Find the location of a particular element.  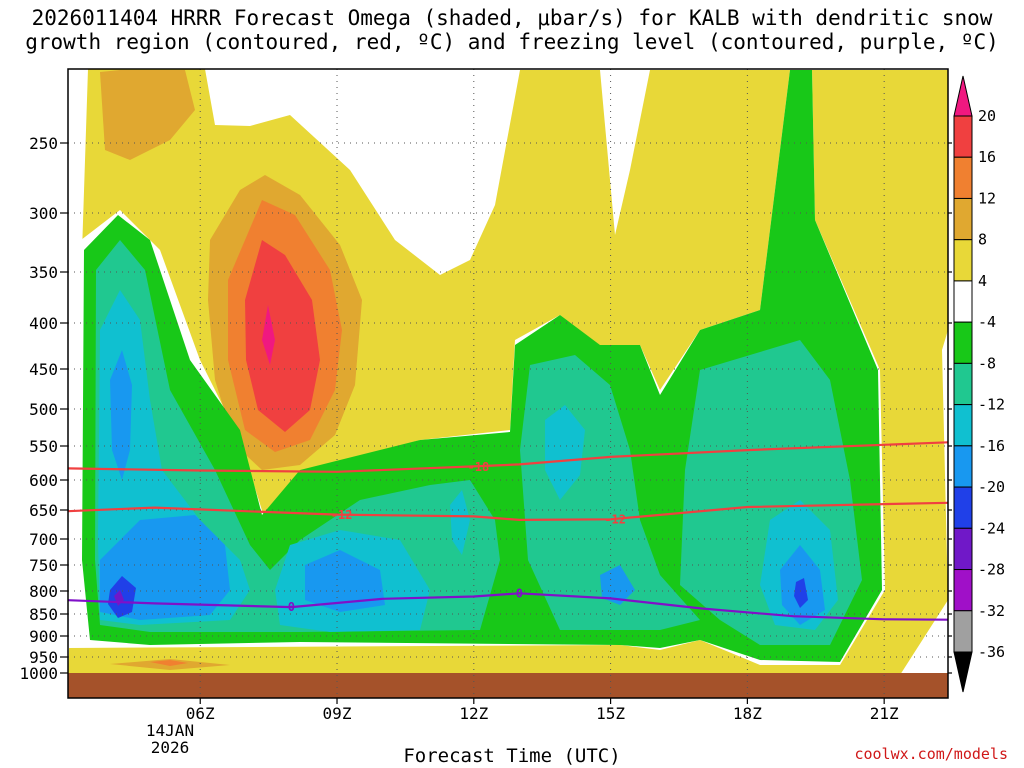

x-tick-label-18Z: 18Z is located at coordinates (747, 713).